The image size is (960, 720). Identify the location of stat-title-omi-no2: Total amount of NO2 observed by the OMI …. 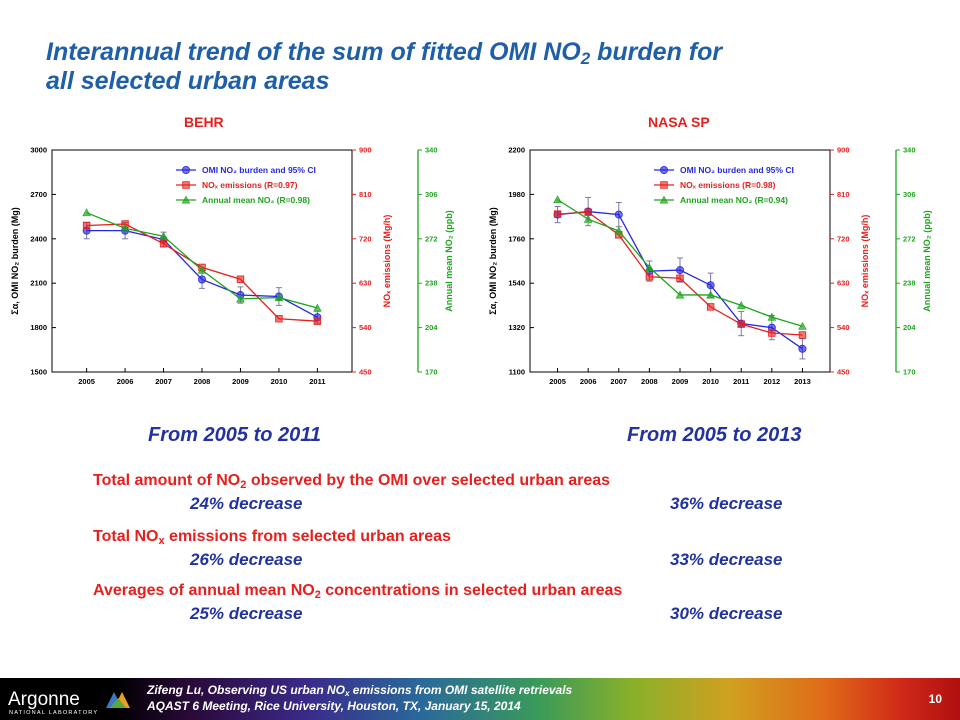
(351, 481).